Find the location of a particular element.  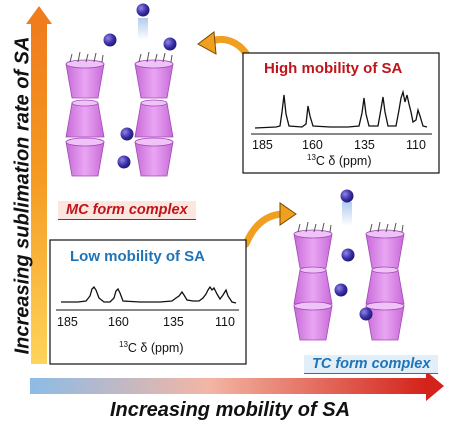

tc-cyclodextrin-stack-right is located at coordinates (385, 281).